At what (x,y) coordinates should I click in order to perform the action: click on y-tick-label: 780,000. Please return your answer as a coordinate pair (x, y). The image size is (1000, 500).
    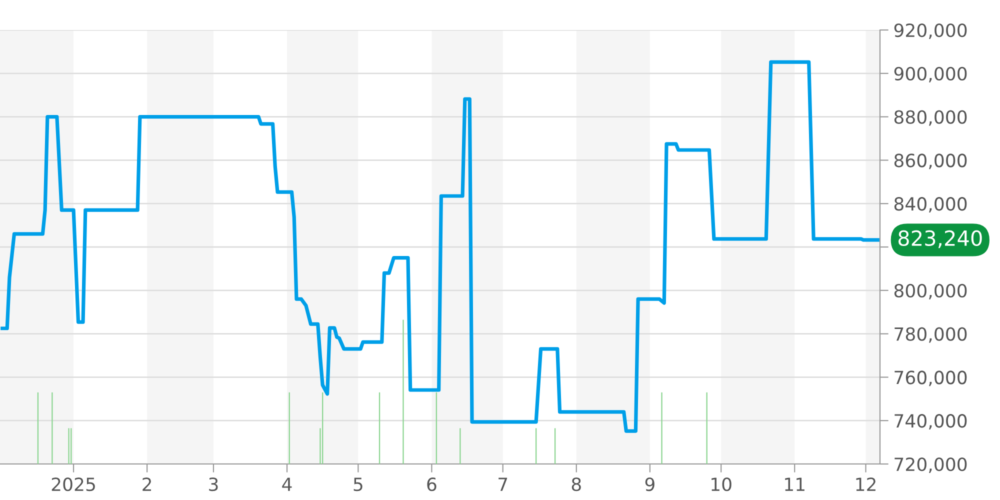
    Looking at the image, I should click on (930, 335).